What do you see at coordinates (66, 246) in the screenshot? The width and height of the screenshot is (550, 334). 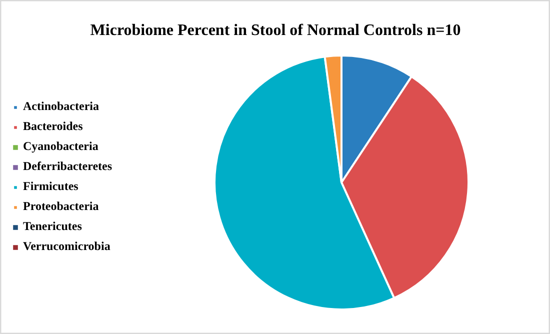 I see `legend-label: Verrucomicrobia` at bounding box center [66, 246].